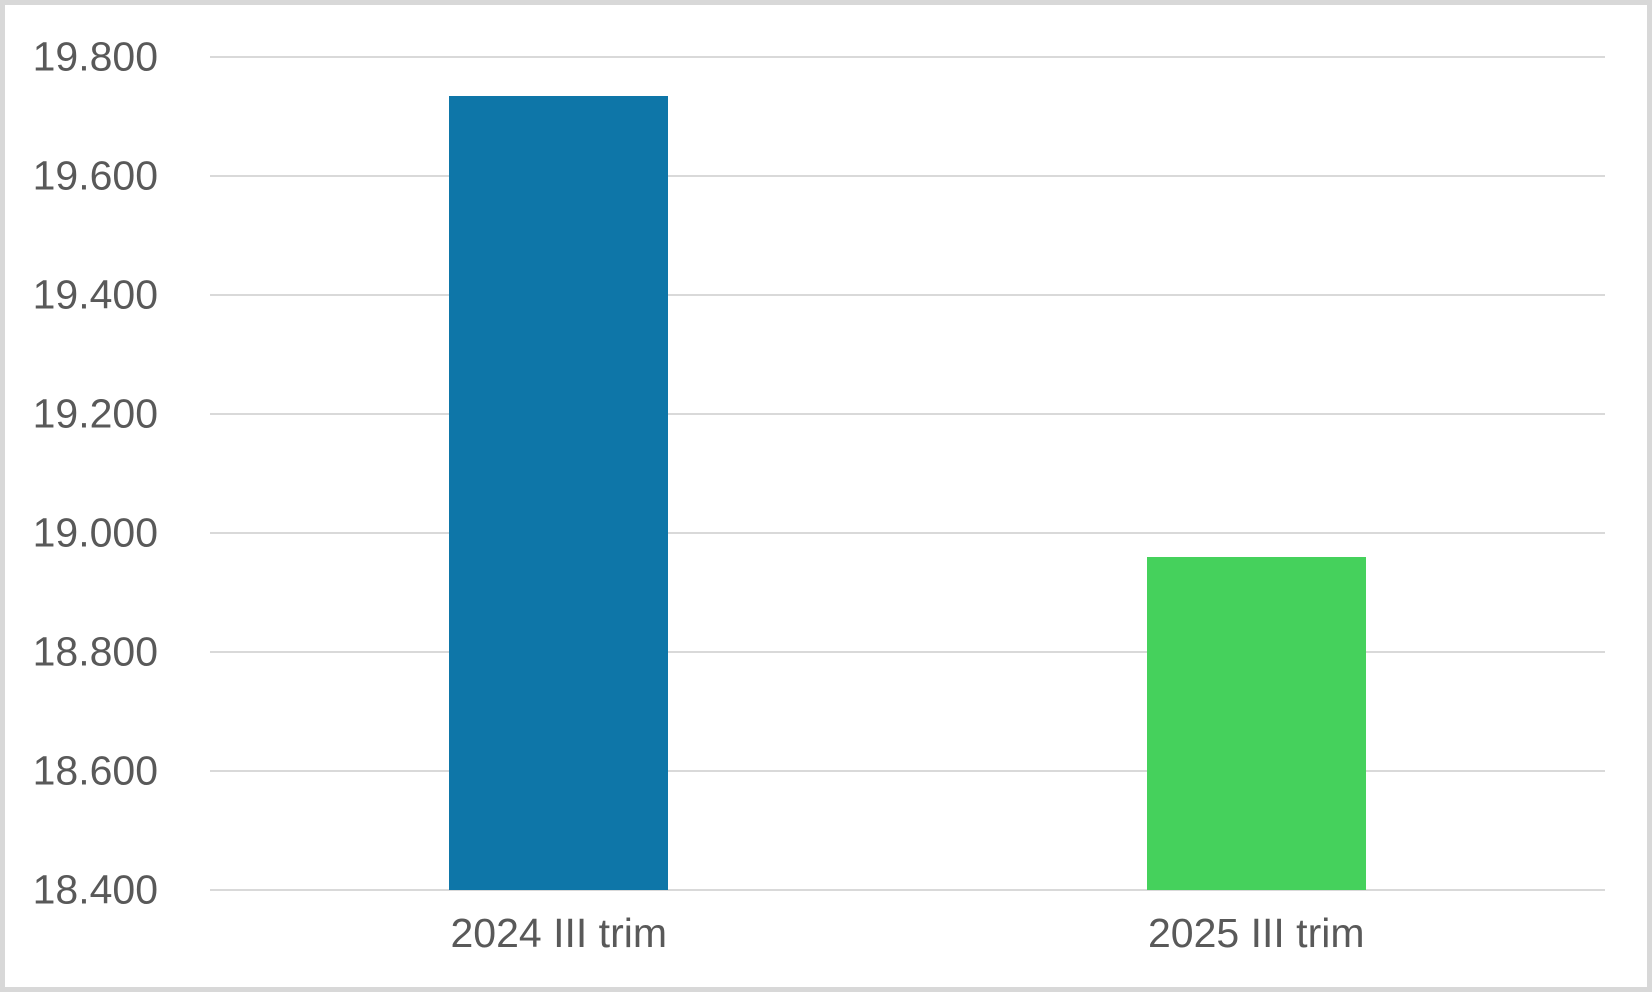 The height and width of the screenshot is (992, 1652). I want to click on y-axis-tick-label: 19.600, so click(95, 175).